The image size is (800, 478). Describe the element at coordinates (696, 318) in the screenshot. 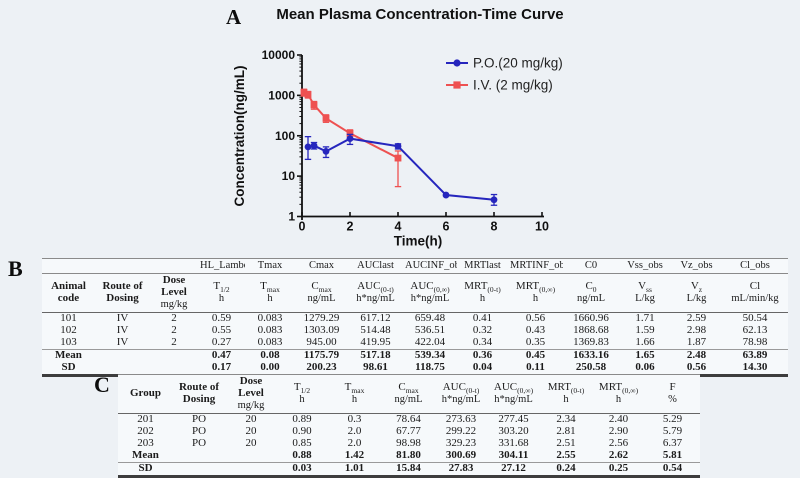

I see `data-cell: 2.59` at that location.